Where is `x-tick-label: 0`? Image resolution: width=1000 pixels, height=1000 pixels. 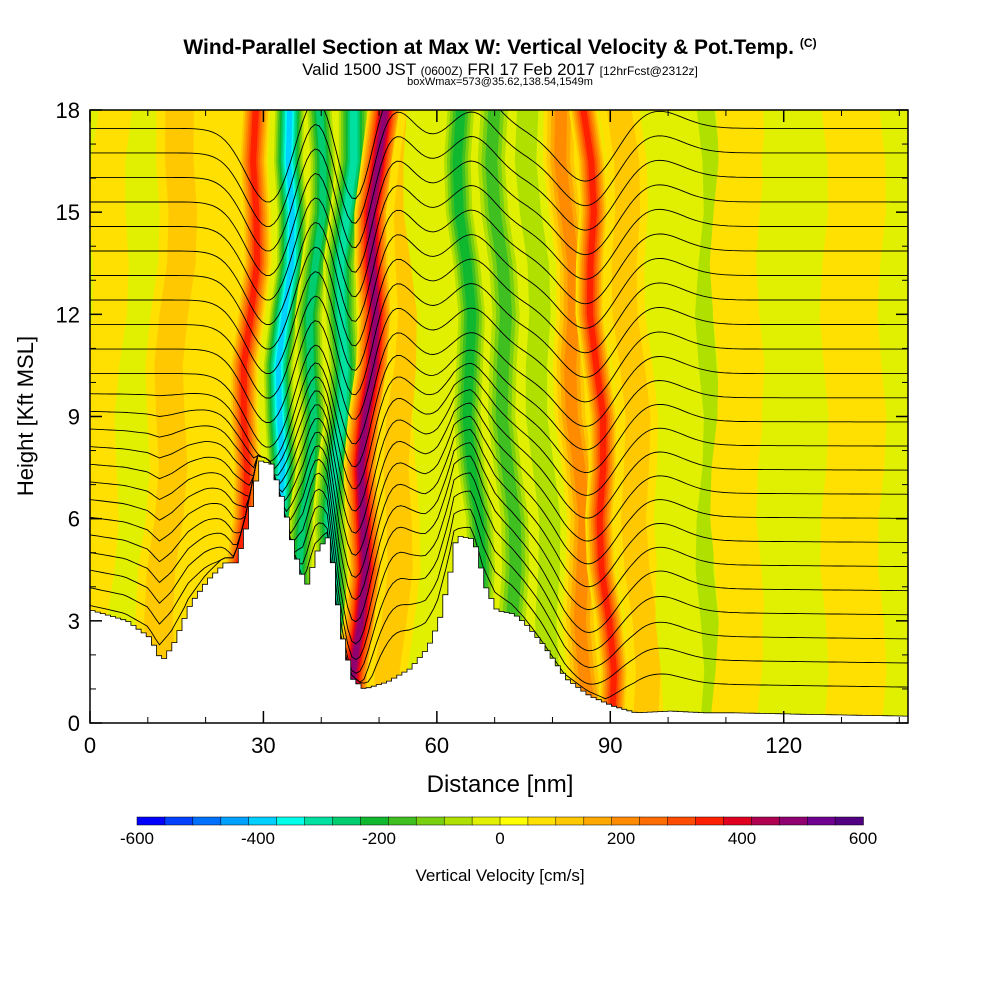 x-tick-label: 0 is located at coordinates (90, 745).